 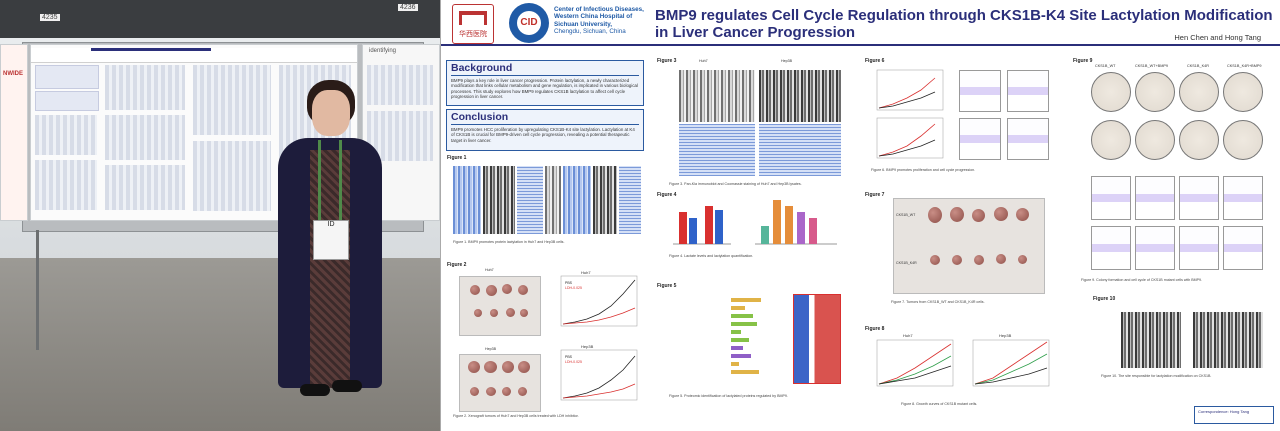 I want to click on hospital-logo: 华西医院, so click(x=473, y=24).